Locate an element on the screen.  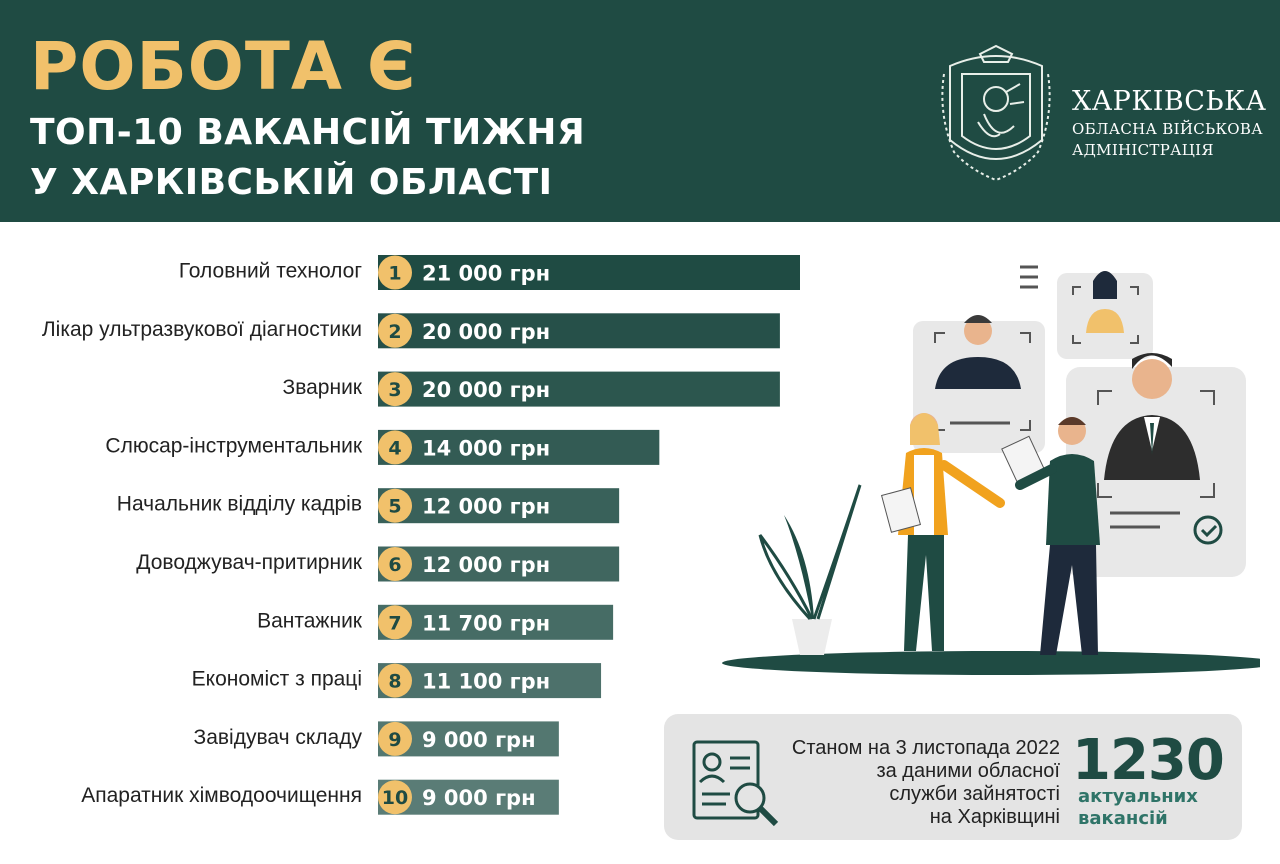
rank-label: 8 is located at coordinates (394, 682).